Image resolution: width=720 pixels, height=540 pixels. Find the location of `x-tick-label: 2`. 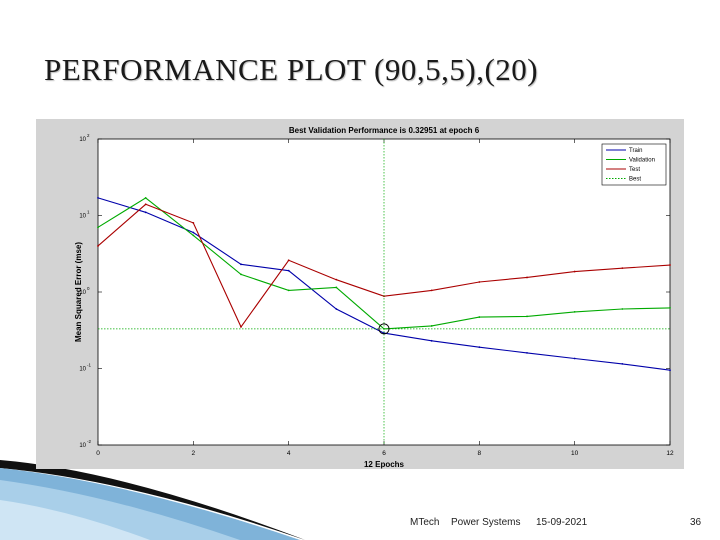

x-tick-label: 2 is located at coordinates (194, 453).